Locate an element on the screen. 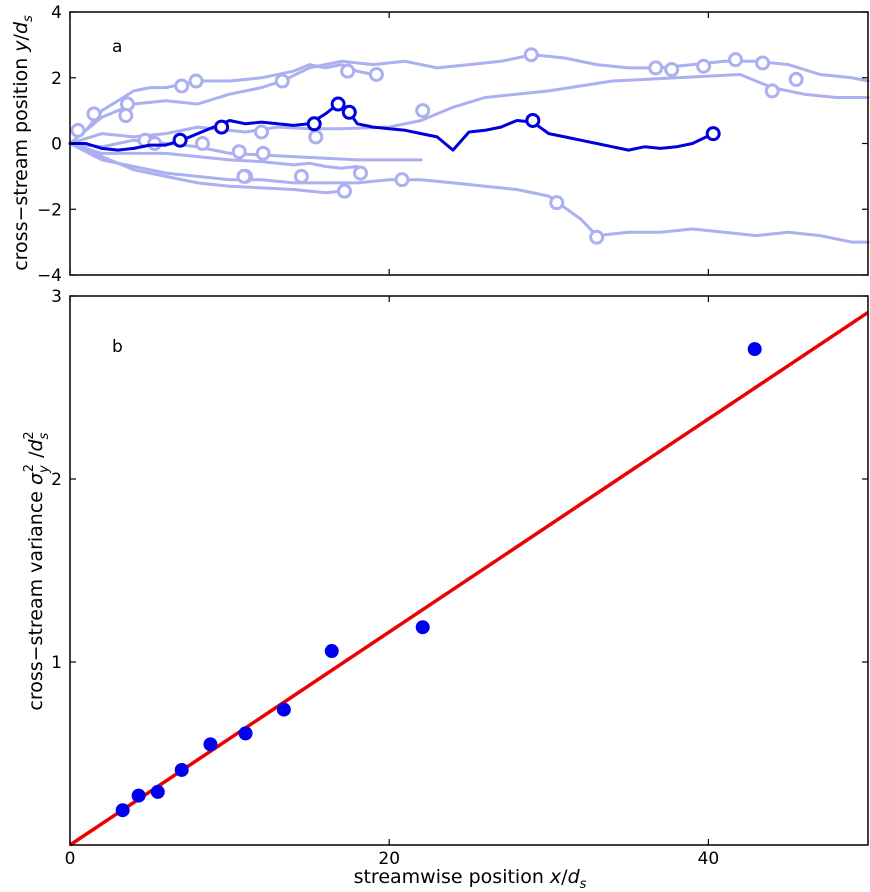 The width and height of the screenshot is (870, 892). panel-b-x-tick-label: 40 is located at coordinates (709, 859).